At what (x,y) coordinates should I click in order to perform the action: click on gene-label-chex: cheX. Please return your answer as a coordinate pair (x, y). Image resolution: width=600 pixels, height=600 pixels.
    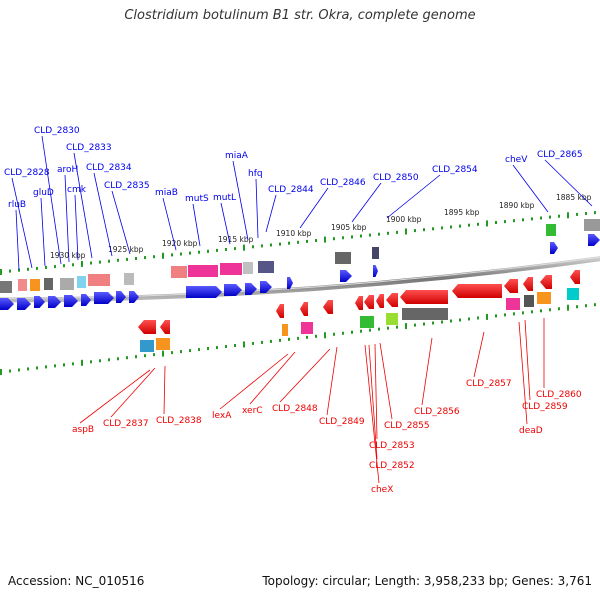
    Looking at the image, I should click on (382, 490).